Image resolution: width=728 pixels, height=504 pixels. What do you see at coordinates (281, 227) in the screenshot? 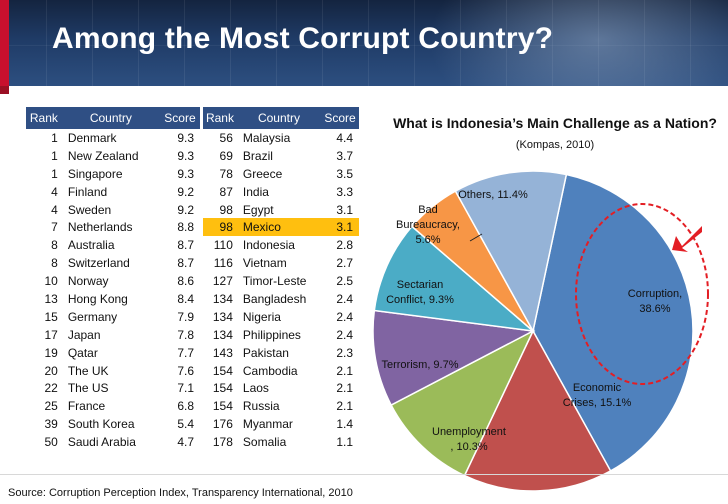
I see `table-row: 98 Mexico 3.1` at bounding box center [281, 227].